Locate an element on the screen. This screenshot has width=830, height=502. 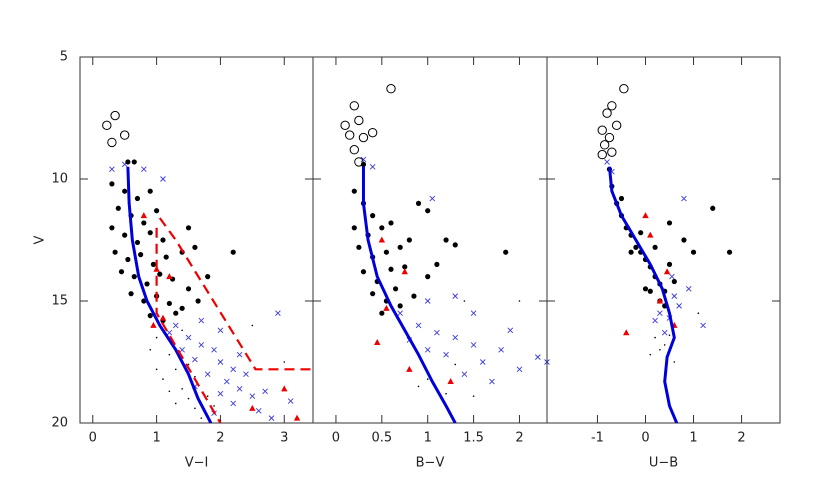
x-axis-label: V−I is located at coordinates (197, 463).